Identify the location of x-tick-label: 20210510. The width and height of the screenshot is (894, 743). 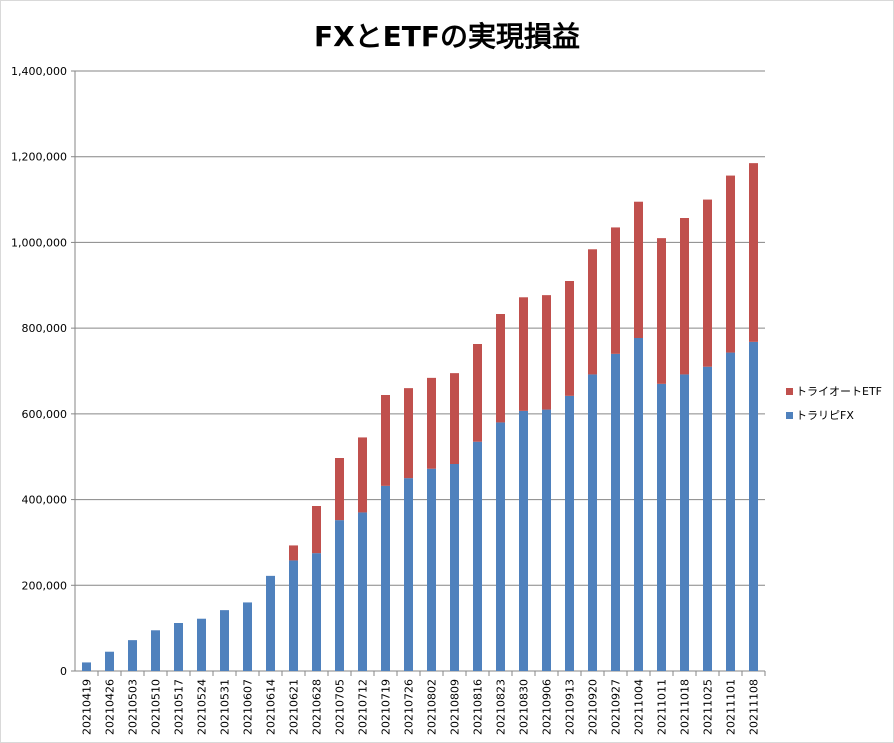
(156, 707).